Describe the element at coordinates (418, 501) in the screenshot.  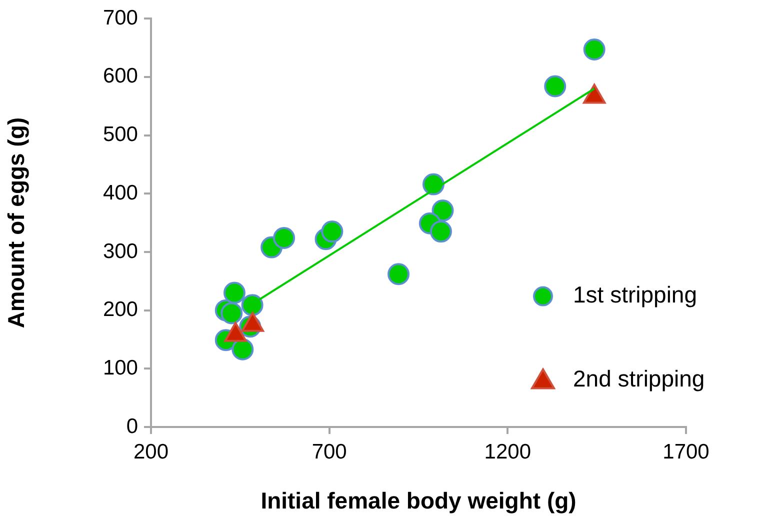
I see `x-axis-title: Initial female body weight (g)` at that location.